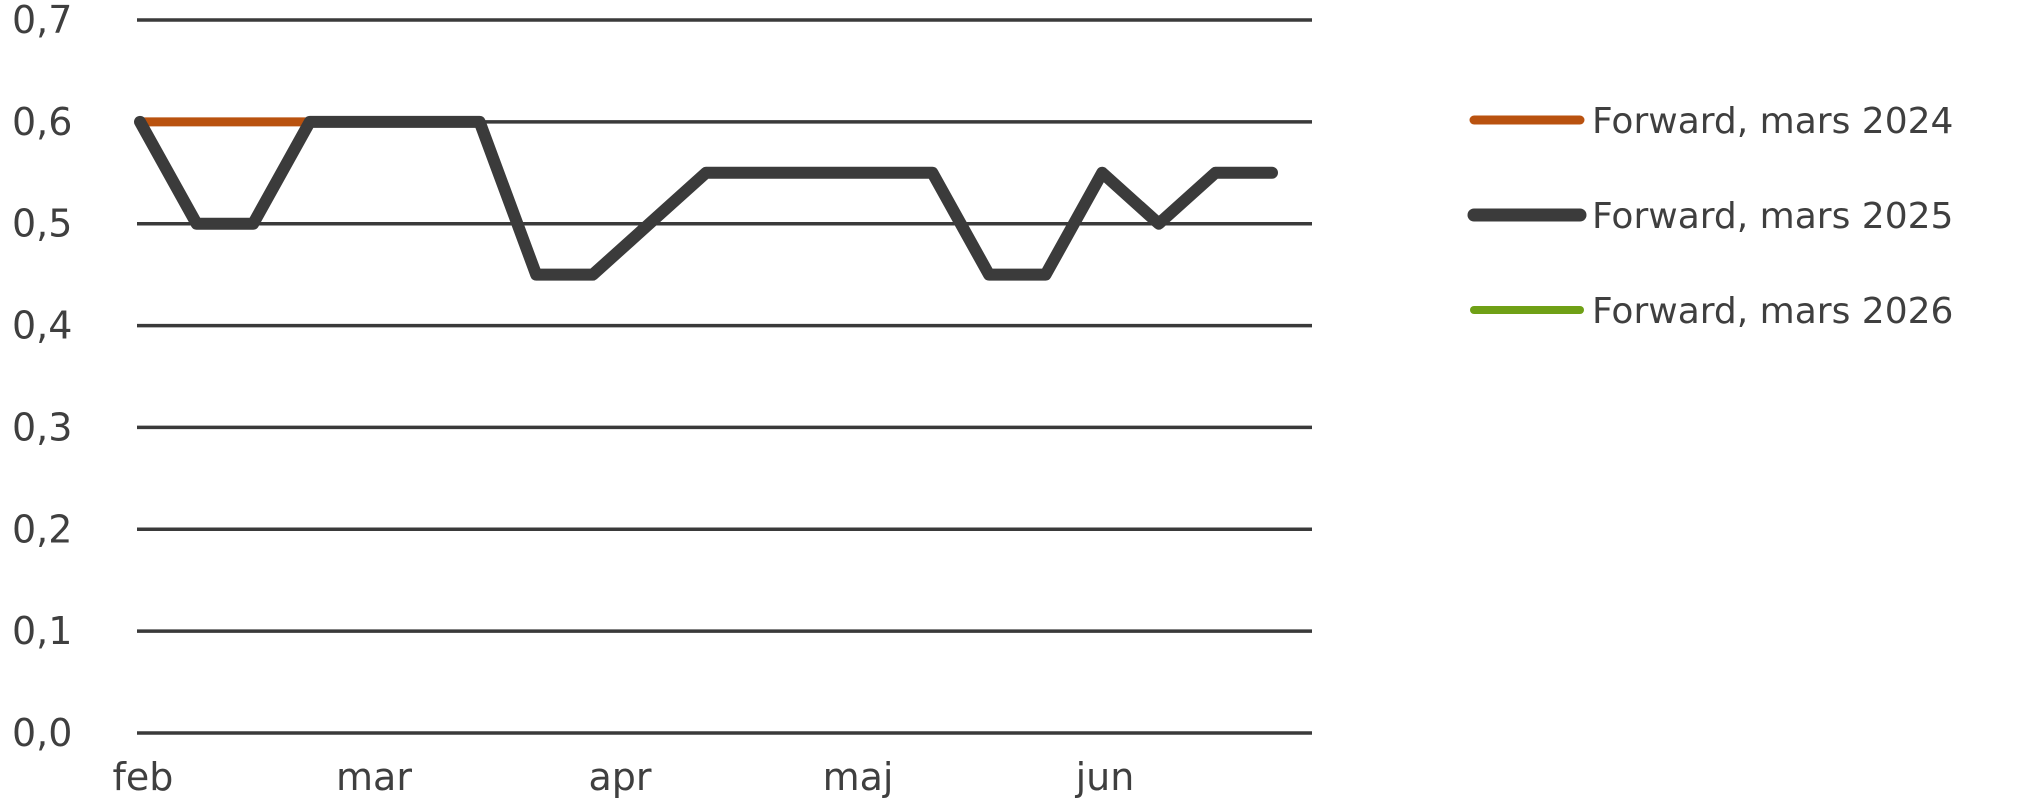 Image resolution: width=2025 pixels, height=800 pixels. Describe the element at coordinates (858, 777) in the screenshot. I see `x-tick-label: maj` at that location.